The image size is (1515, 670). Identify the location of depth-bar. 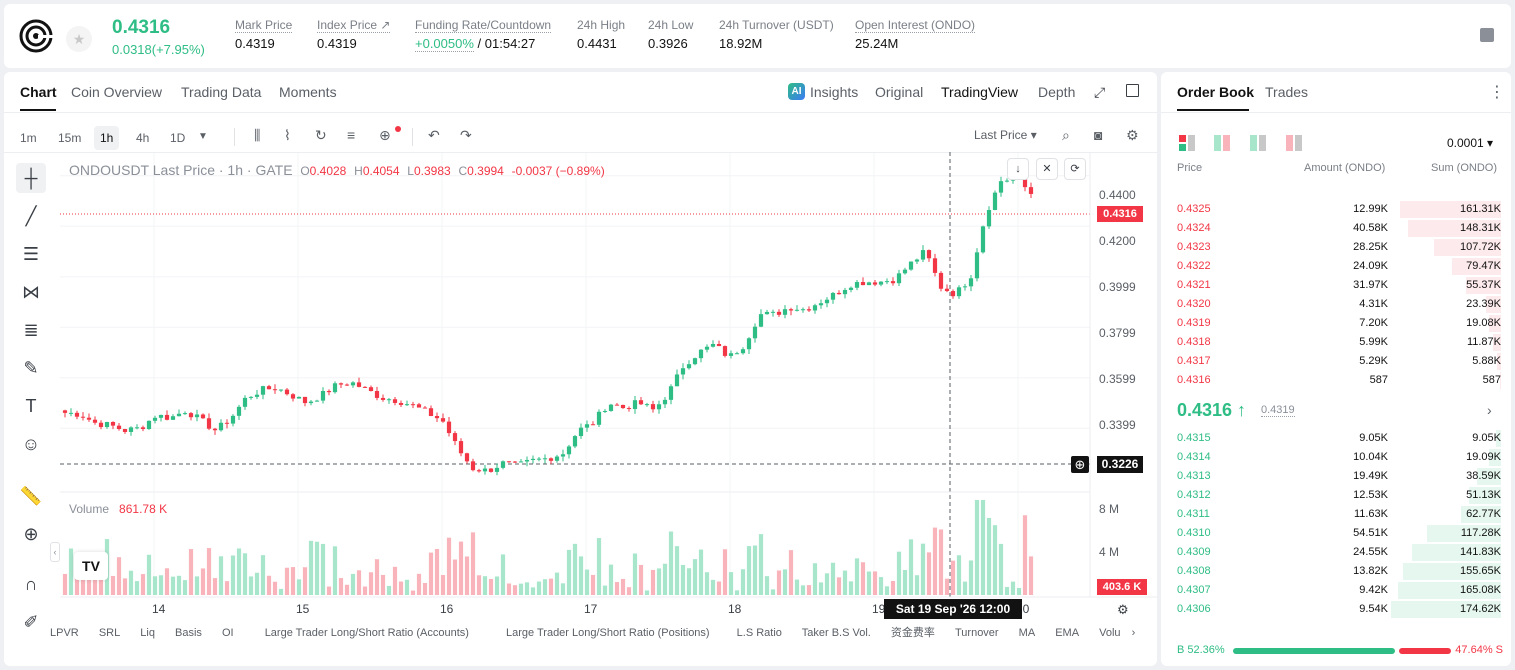
(1450, 209).